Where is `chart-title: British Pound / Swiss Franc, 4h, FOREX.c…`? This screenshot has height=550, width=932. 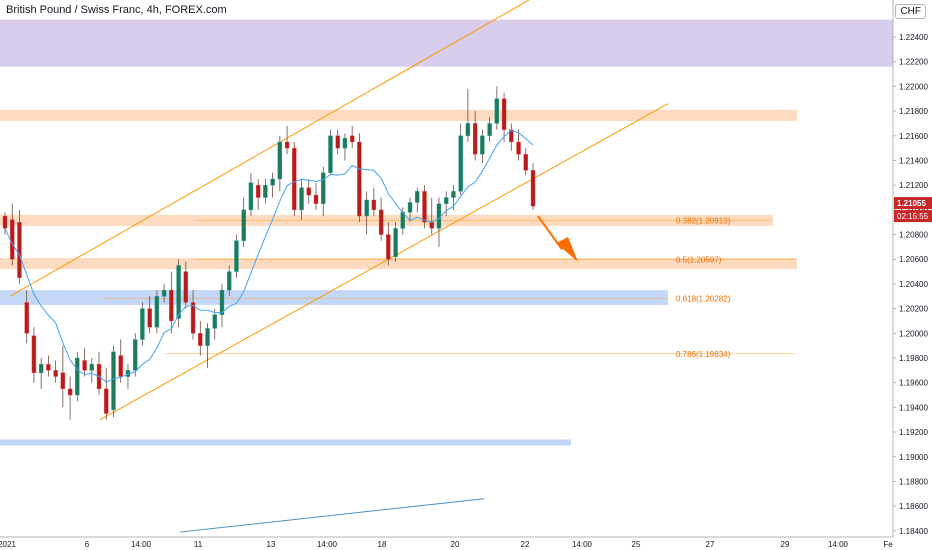
chart-title: British Pound / Swiss Franc, 4h, FOREX.c… is located at coordinates (116, 10).